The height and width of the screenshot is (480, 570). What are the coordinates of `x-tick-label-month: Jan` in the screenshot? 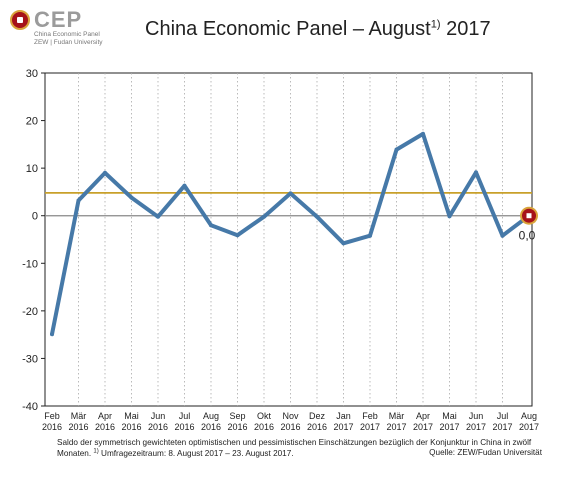 It's located at (343, 416).